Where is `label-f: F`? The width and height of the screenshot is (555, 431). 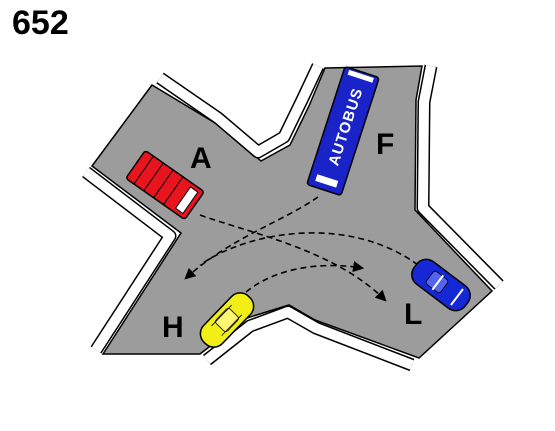
label-f: F is located at coordinates (385, 144).